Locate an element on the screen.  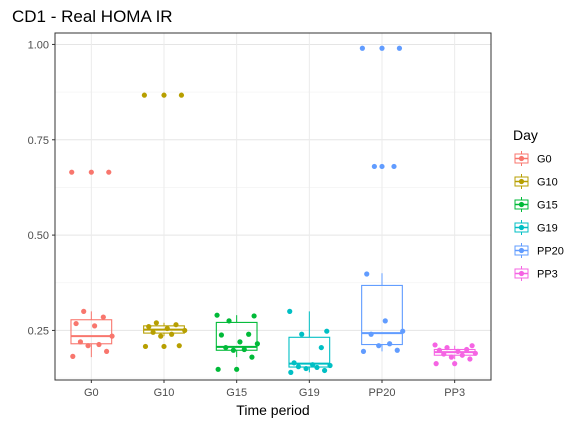
legend-item: PP20 is located at coordinates (538, 250).